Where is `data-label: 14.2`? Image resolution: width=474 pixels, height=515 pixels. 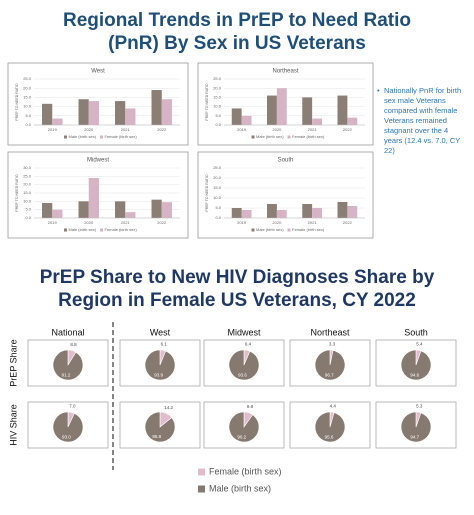 data-label: 14.2 is located at coordinates (168, 407).